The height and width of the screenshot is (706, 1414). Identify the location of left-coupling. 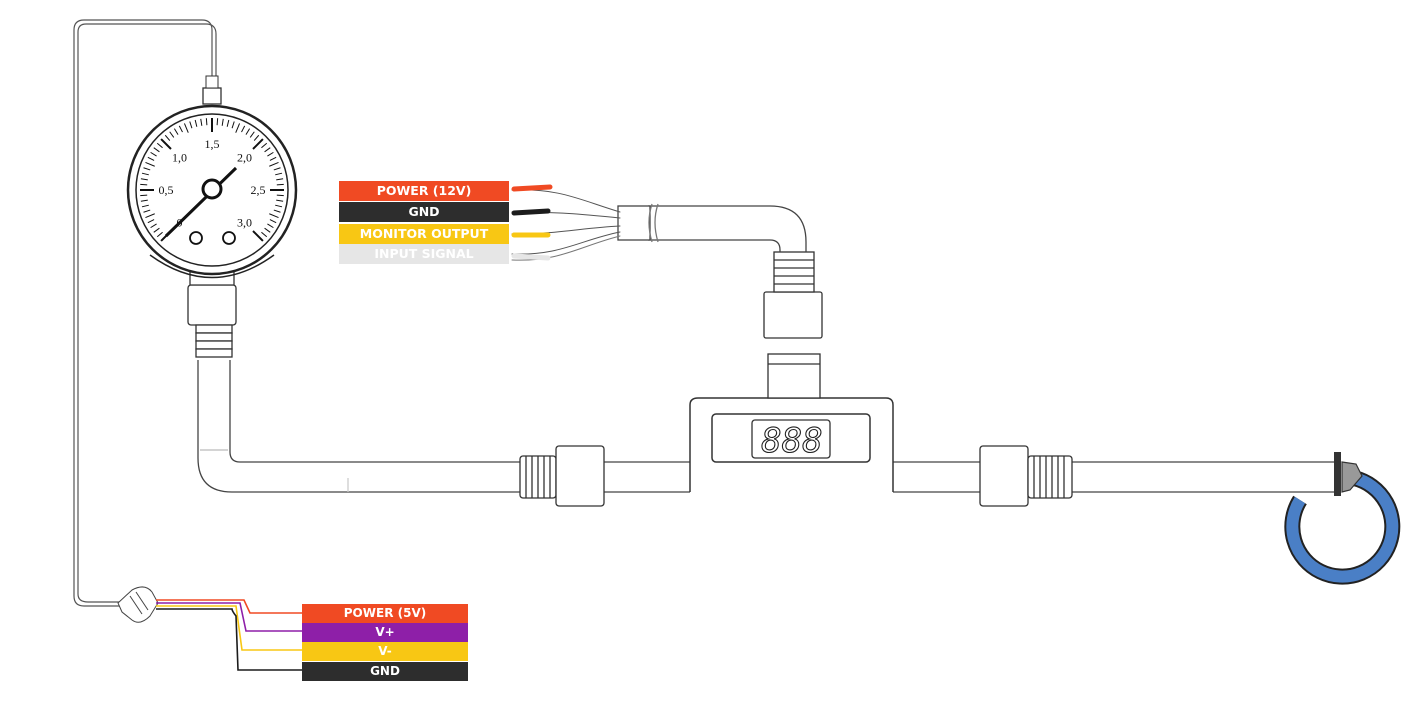
(562, 476).